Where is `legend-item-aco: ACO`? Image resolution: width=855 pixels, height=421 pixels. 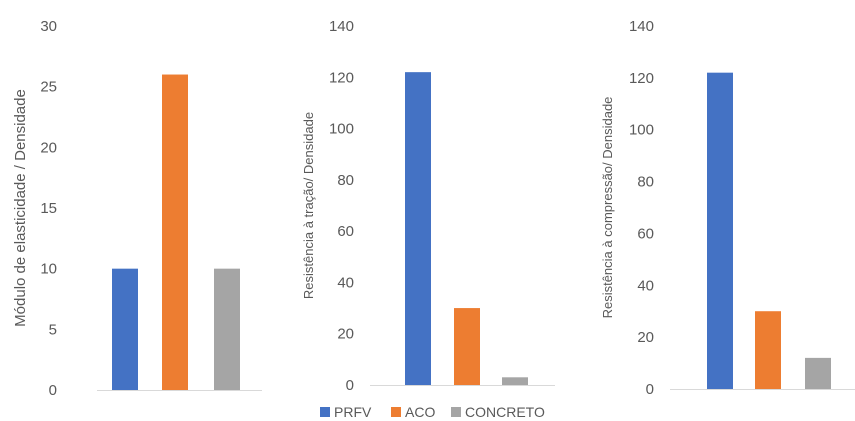 legend-item-aco: ACO is located at coordinates (413, 412).